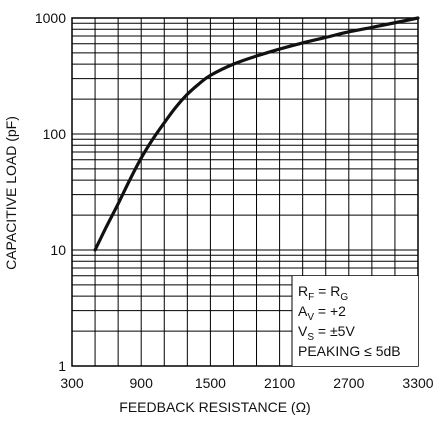 This screenshot has height=421, width=442. Describe the element at coordinates (323, 293) in the screenshot. I see `annotation-line: RF = RG` at that location.